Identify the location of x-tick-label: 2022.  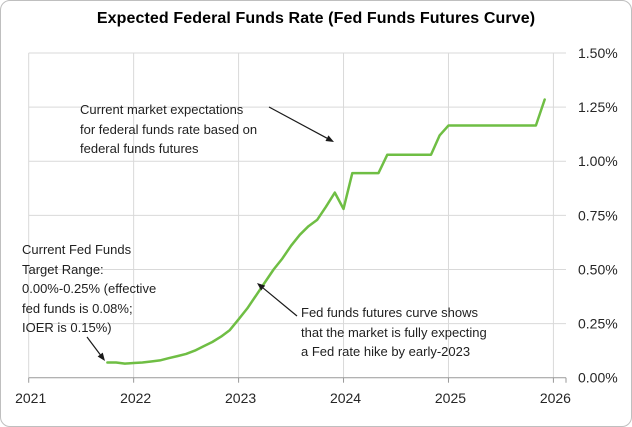
(135, 398).